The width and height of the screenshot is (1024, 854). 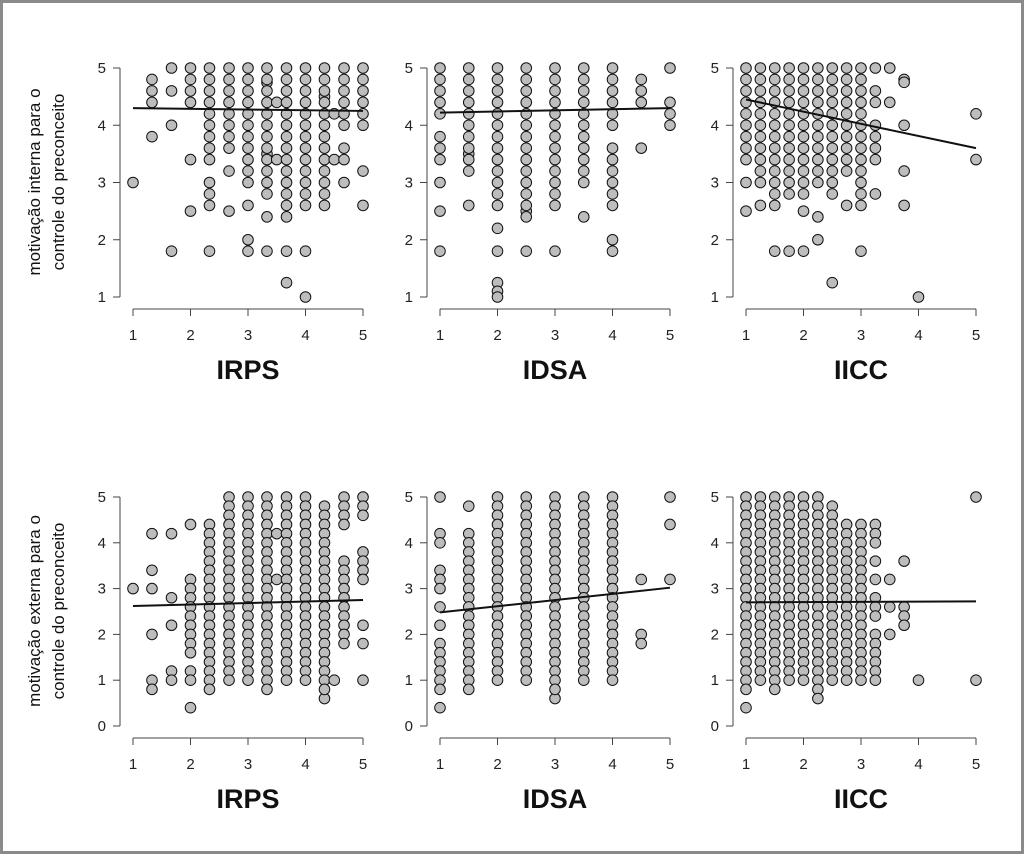 What do you see at coordinates (715, 297) in the screenshot?
I see `y-tick-label: 1` at bounding box center [715, 297].